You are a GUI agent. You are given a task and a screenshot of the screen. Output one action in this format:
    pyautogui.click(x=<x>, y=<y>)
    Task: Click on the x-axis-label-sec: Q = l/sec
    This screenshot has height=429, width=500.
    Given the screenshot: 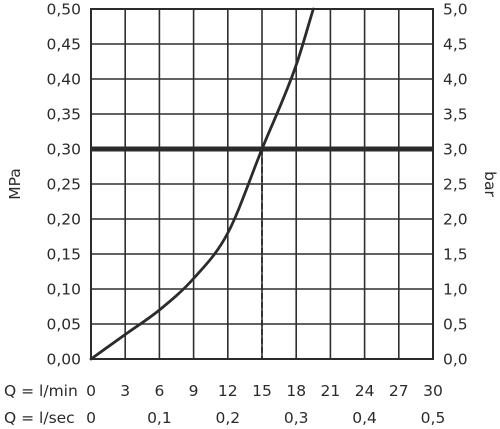 What is the action you would take?
    pyautogui.click(x=39, y=418)
    